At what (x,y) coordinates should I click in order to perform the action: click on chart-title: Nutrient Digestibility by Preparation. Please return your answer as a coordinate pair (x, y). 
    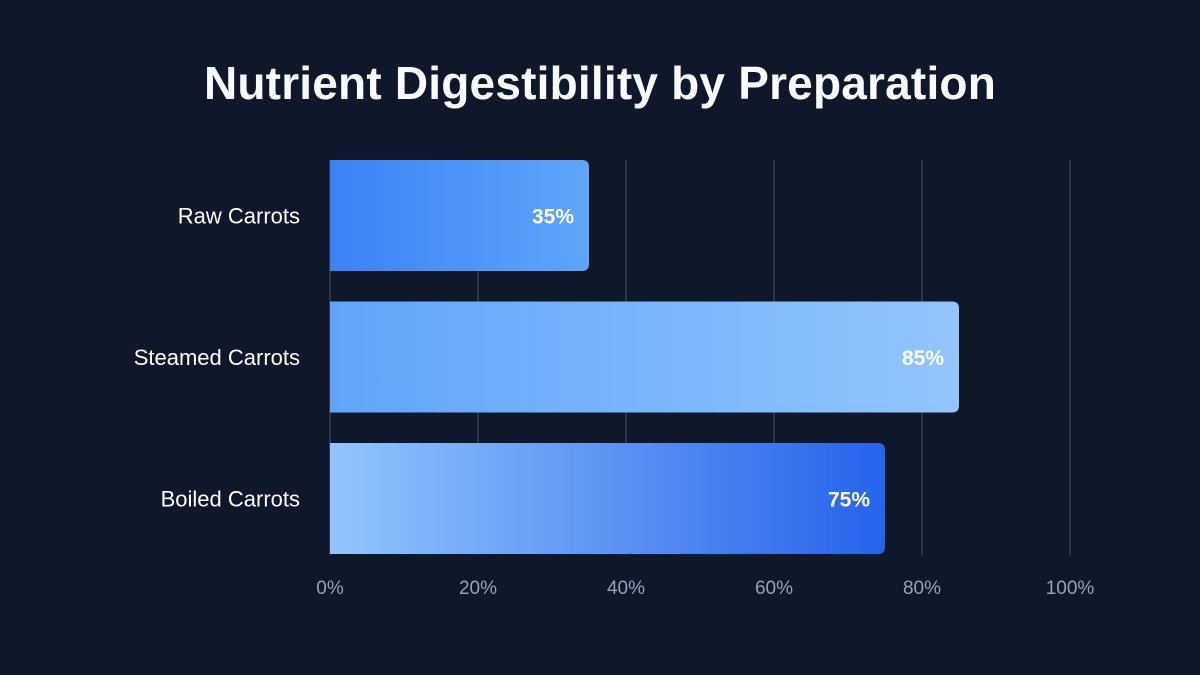
    Looking at the image, I should click on (600, 83).